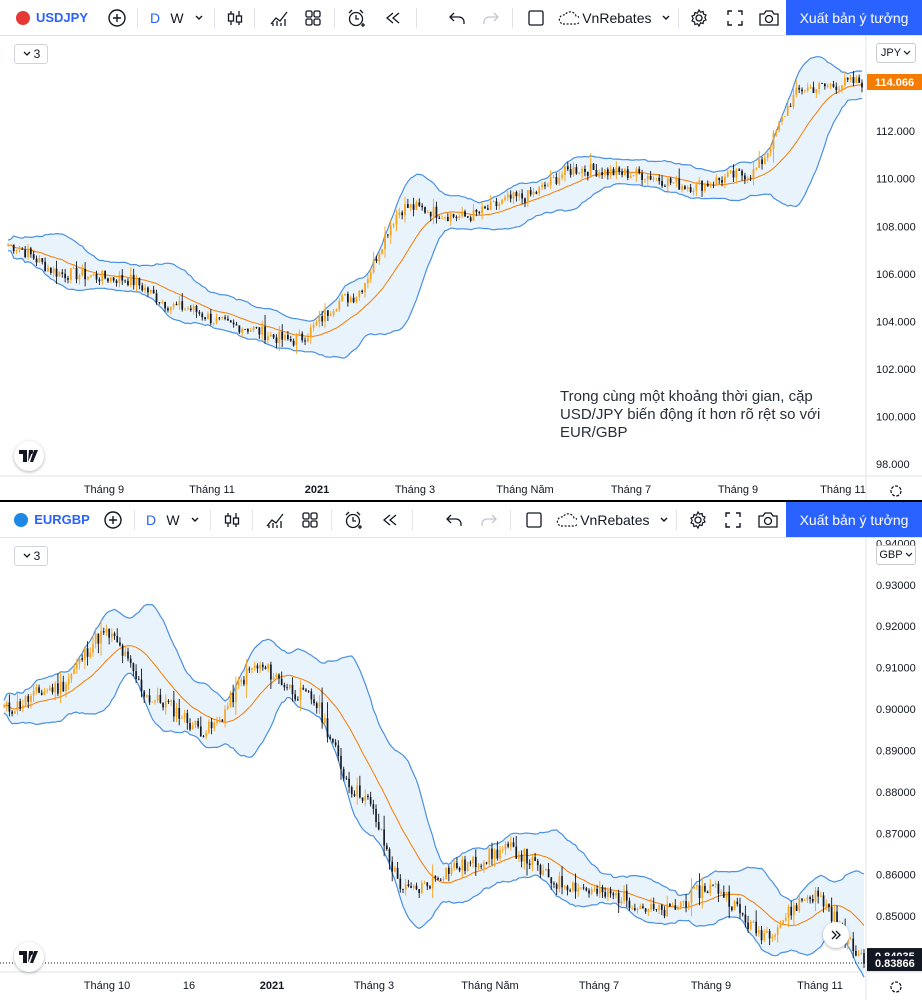 The width and height of the screenshot is (922, 1000). What do you see at coordinates (738, 490) in the screenshot?
I see `time-axis-tick-label: Tháng 9` at bounding box center [738, 490].